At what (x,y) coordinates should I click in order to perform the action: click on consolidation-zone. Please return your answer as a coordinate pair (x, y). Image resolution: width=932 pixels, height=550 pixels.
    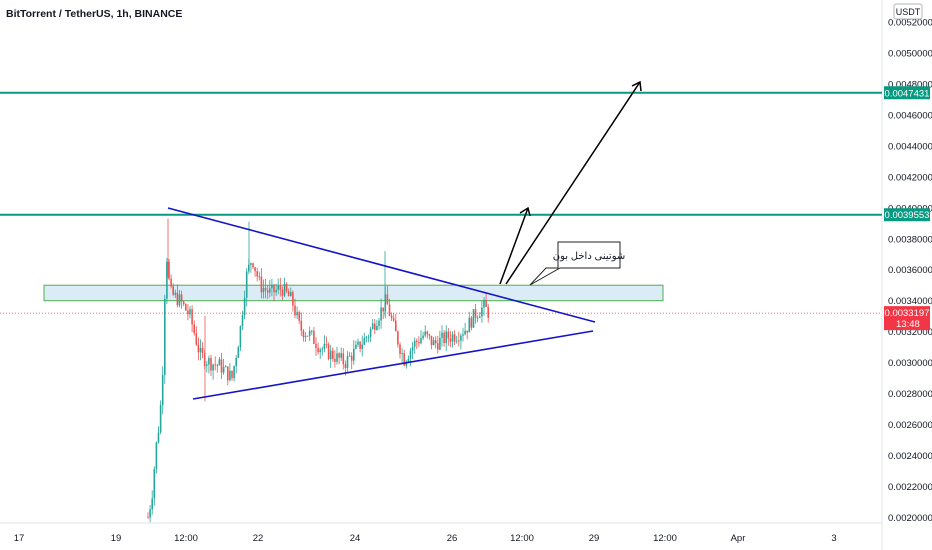
    Looking at the image, I should click on (353, 293).